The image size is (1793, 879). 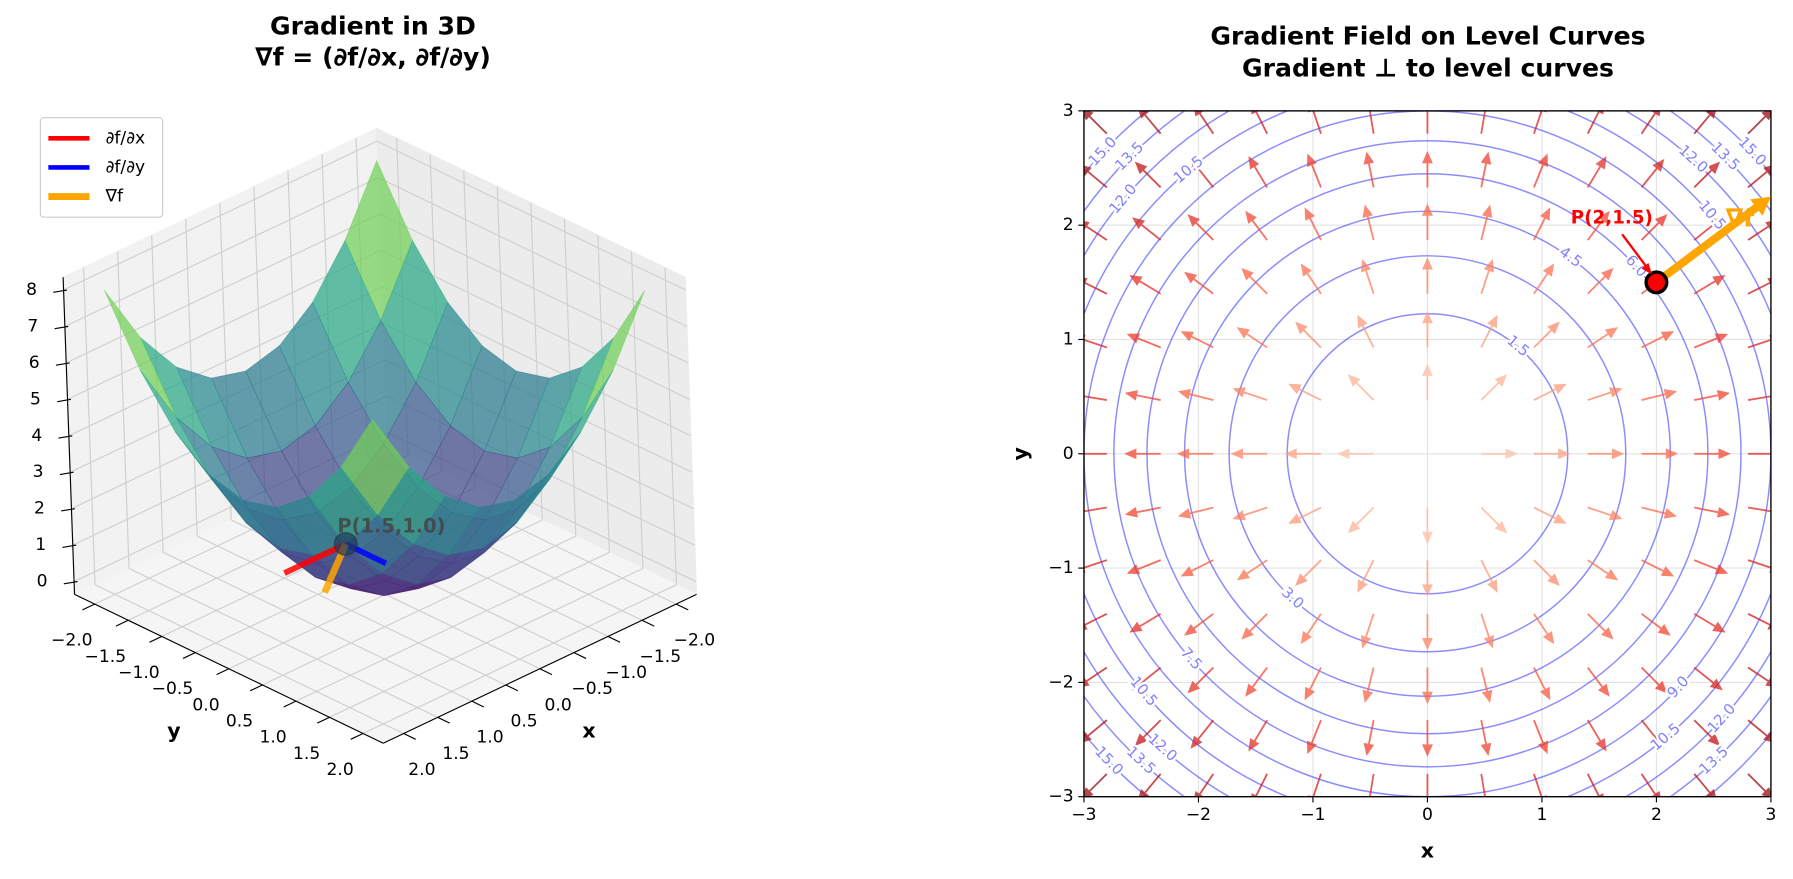 What do you see at coordinates (1741, 217) in the screenshot?
I see `gradient-label: ∇f` at bounding box center [1741, 217].